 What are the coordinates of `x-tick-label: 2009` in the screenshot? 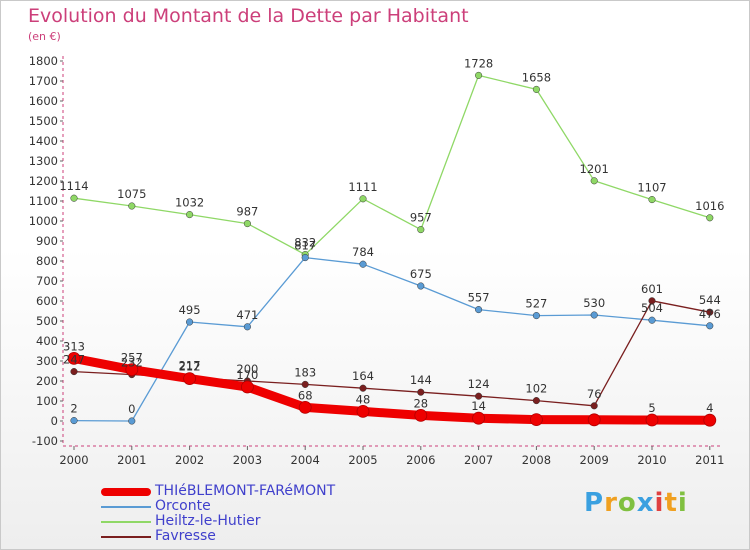 It's located at (594, 460).